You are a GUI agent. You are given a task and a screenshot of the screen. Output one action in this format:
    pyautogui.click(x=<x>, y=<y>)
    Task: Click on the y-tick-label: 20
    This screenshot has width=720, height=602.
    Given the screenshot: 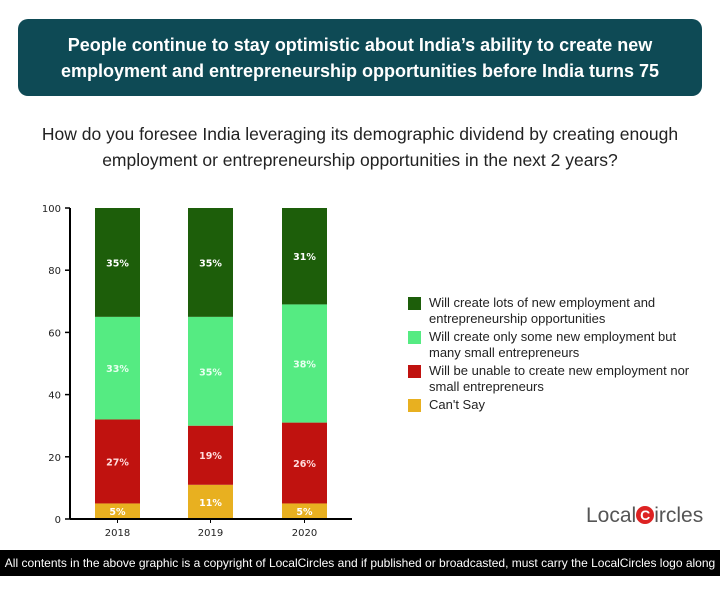 What is the action you would take?
    pyautogui.click(x=54, y=458)
    